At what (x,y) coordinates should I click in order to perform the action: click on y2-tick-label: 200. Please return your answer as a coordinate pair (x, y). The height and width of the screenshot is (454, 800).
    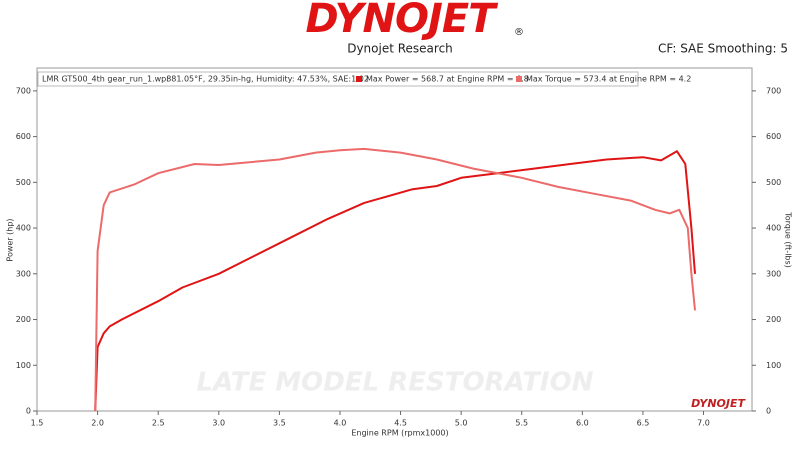
    Looking at the image, I should click on (773, 319).